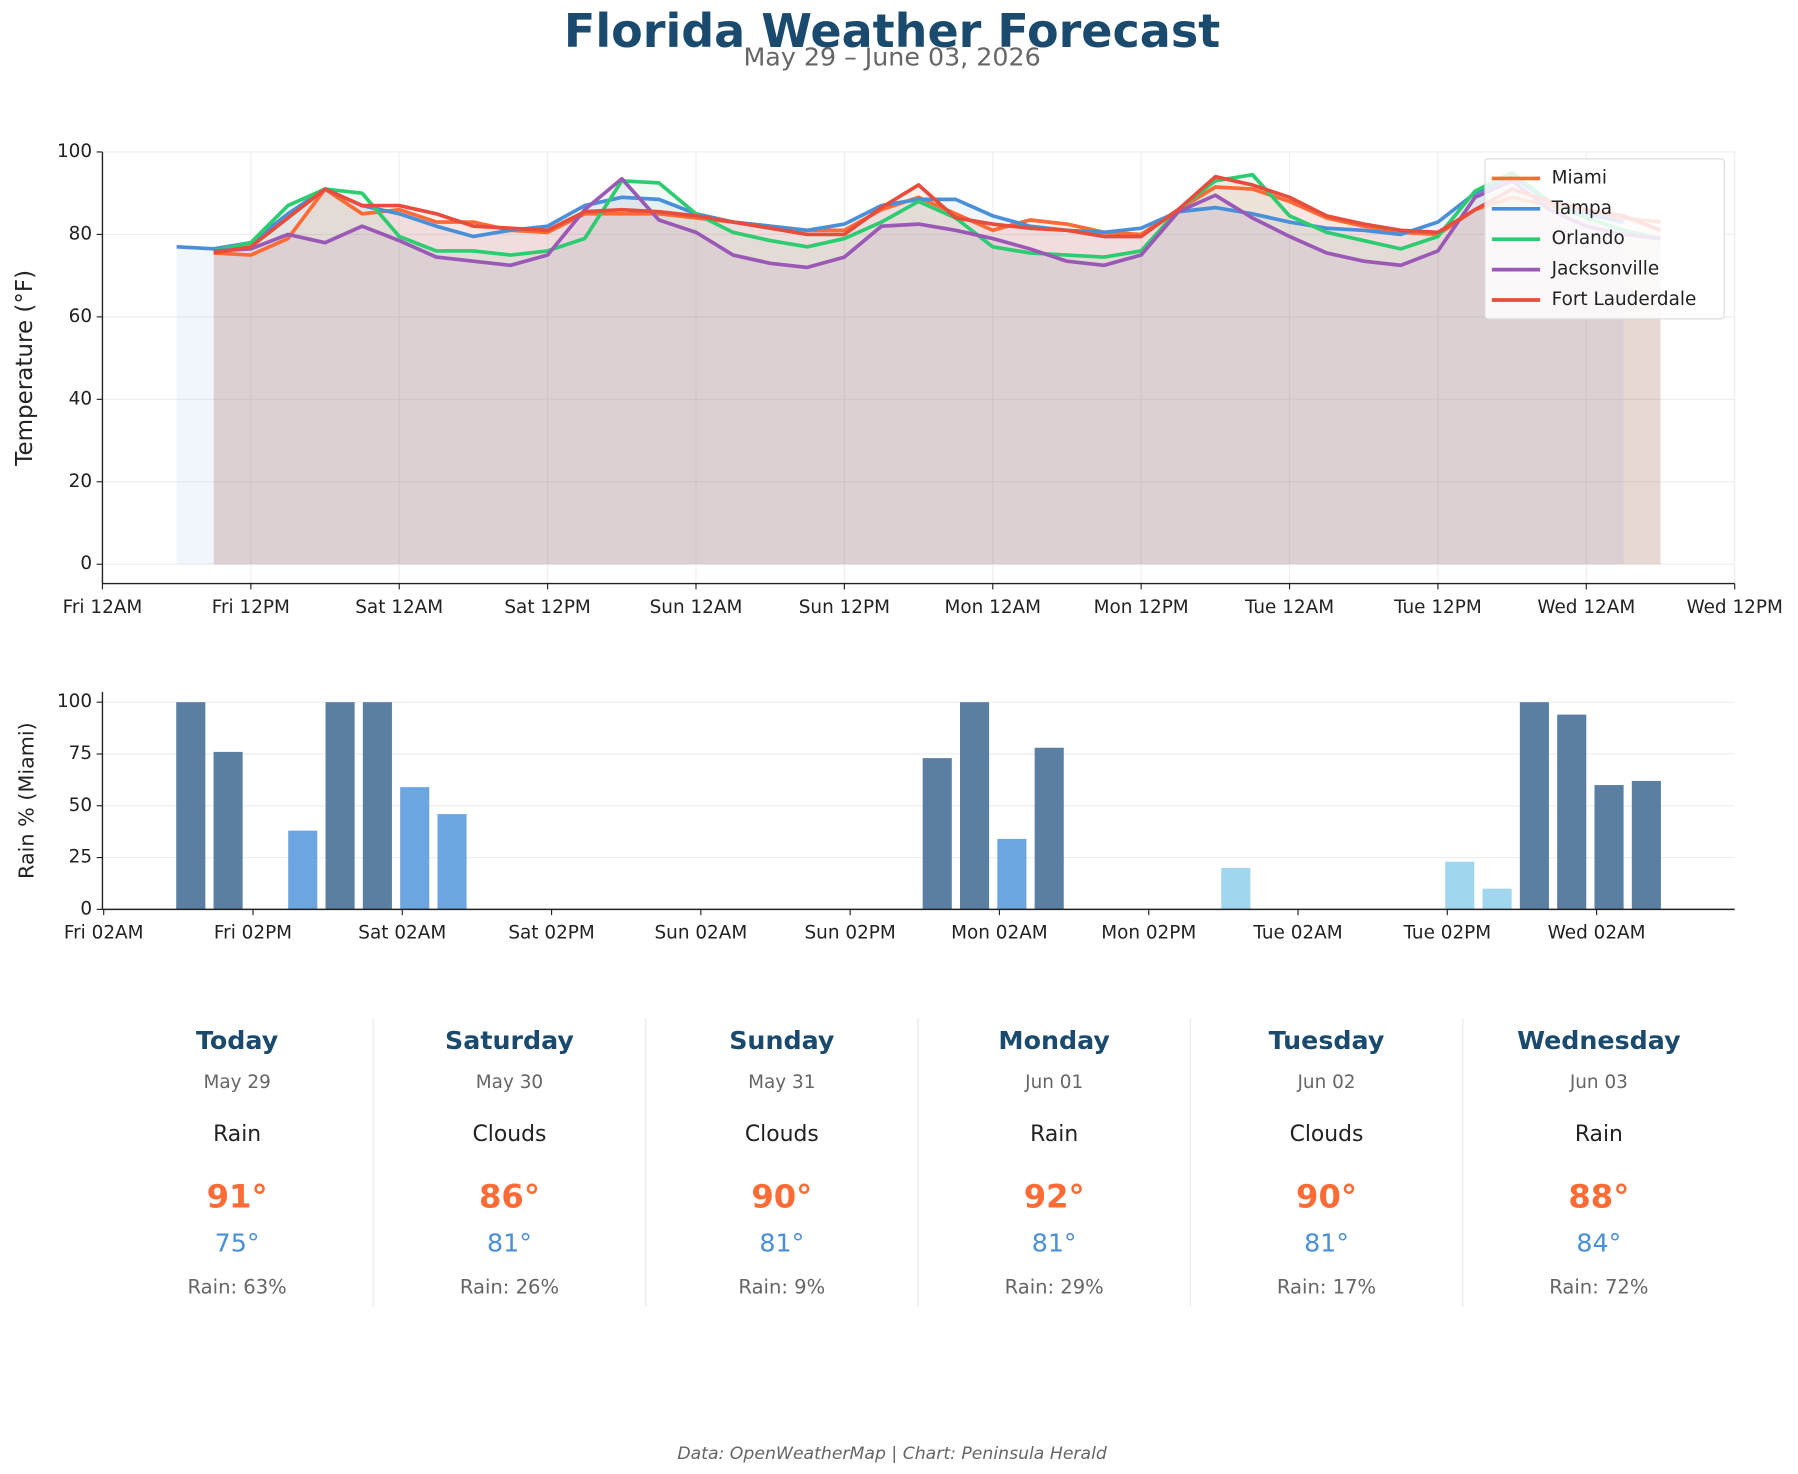 This screenshot has width=1798, height=1474. Describe the element at coordinates (74, 701) in the screenshot. I see `y-tick-label: 100` at that location.